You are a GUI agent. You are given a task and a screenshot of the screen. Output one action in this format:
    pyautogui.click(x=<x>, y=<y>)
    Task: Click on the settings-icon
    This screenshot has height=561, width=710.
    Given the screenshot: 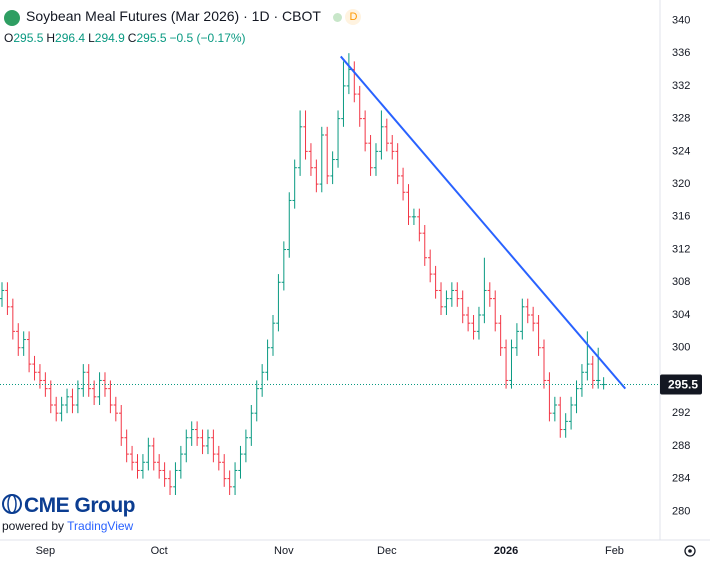 What is the action you would take?
    pyautogui.click(x=690, y=551)
    